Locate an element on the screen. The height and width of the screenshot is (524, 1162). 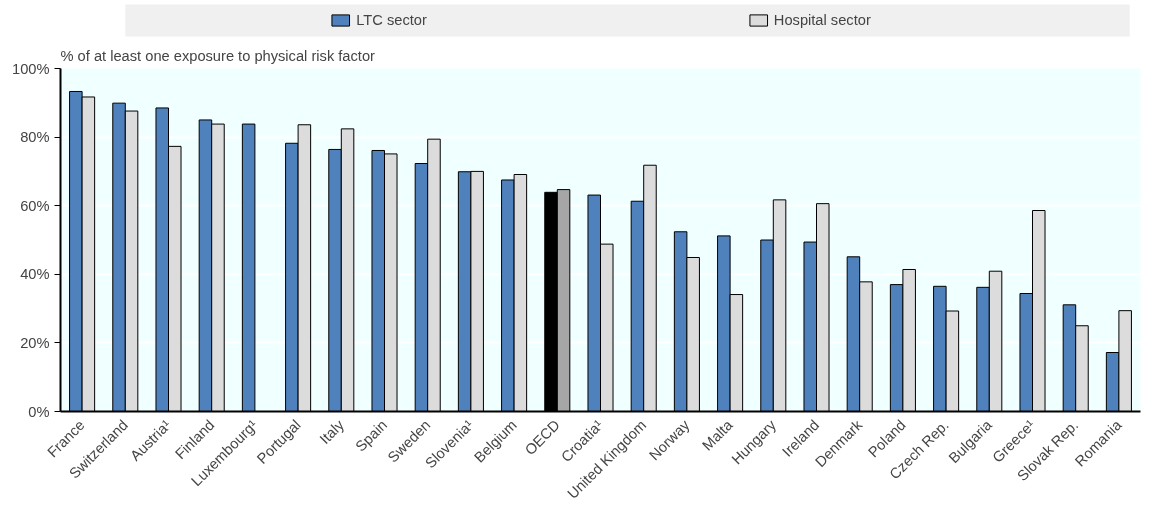
y-tick-label: 0% is located at coordinates (39, 411).